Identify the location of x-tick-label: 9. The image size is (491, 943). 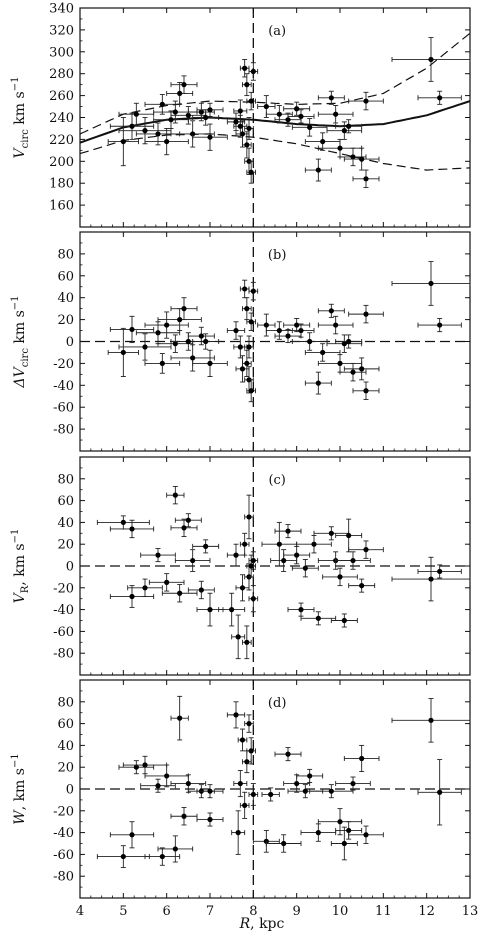
(297, 911).